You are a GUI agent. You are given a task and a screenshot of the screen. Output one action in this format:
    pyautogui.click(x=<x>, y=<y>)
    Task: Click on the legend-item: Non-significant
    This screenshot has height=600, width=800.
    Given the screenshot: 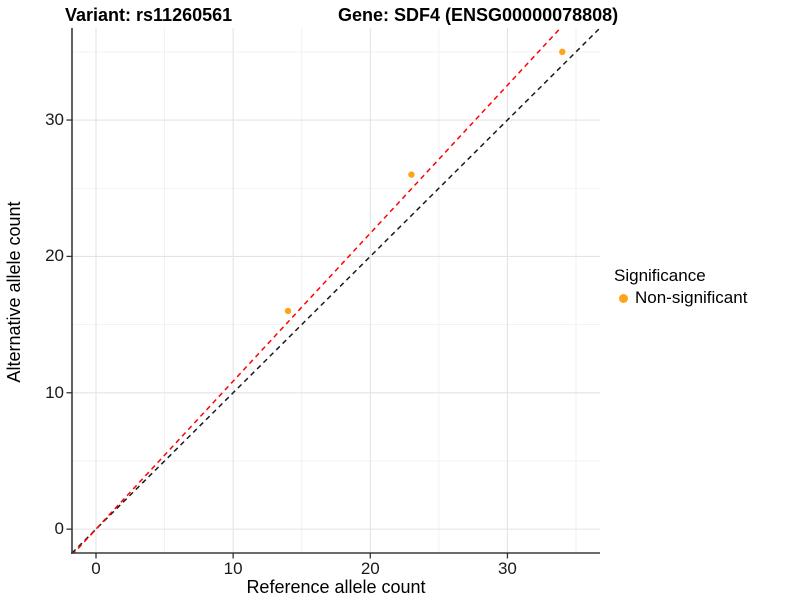 What is the action you would take?
    pyautogui.click(x=680, y=298)
    